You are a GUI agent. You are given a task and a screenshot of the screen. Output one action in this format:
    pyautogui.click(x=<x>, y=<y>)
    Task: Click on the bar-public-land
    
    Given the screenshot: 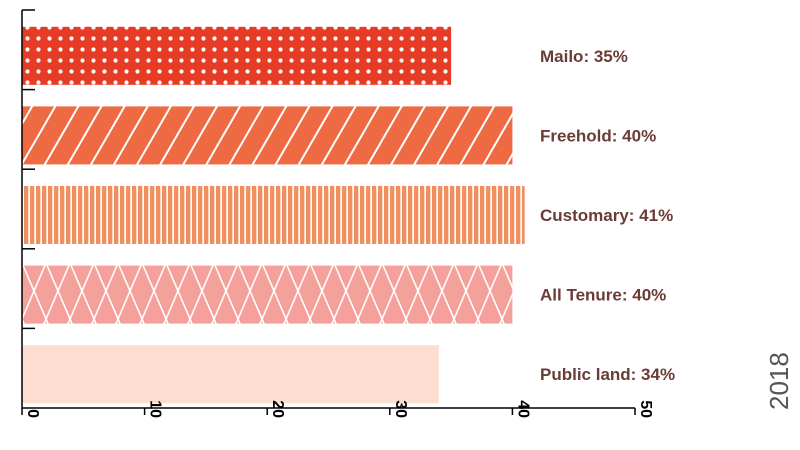 What is the action you would take?
    pyautogui.click(x=230, y=374)
    